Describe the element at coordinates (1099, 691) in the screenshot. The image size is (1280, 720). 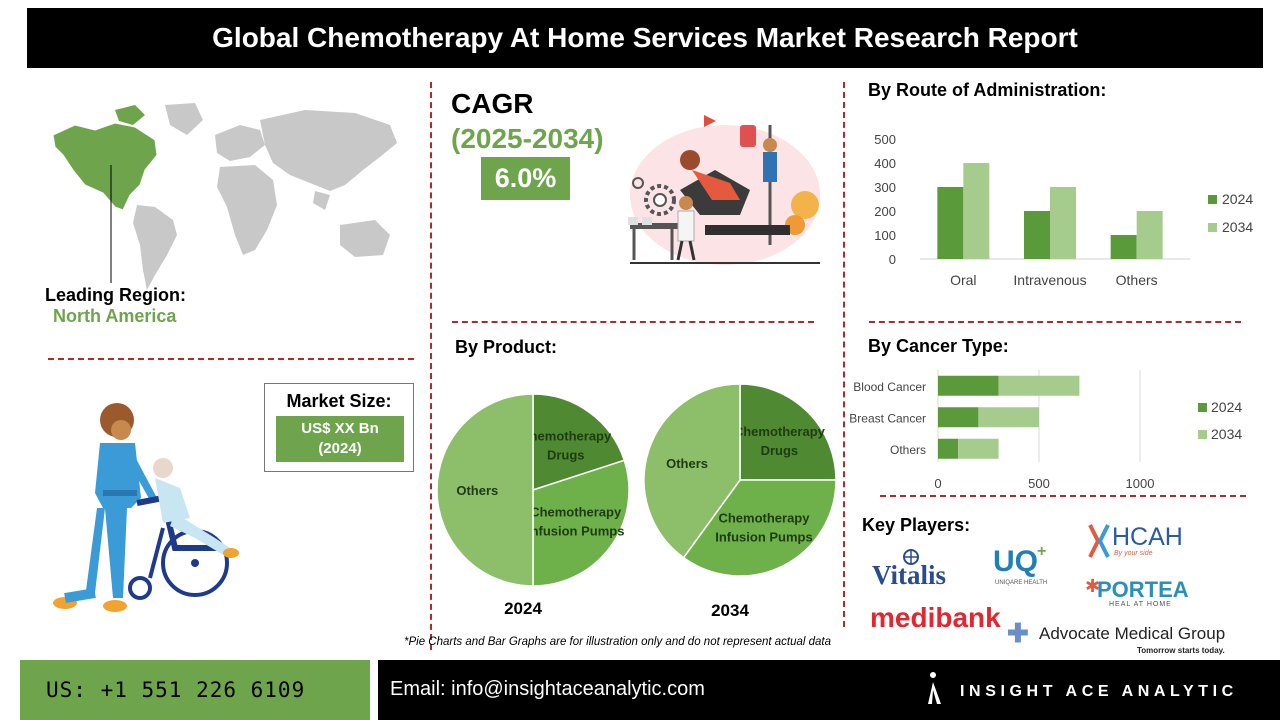
I see `brand-name: INSIGHT ACE ANALYTIC` at that location.